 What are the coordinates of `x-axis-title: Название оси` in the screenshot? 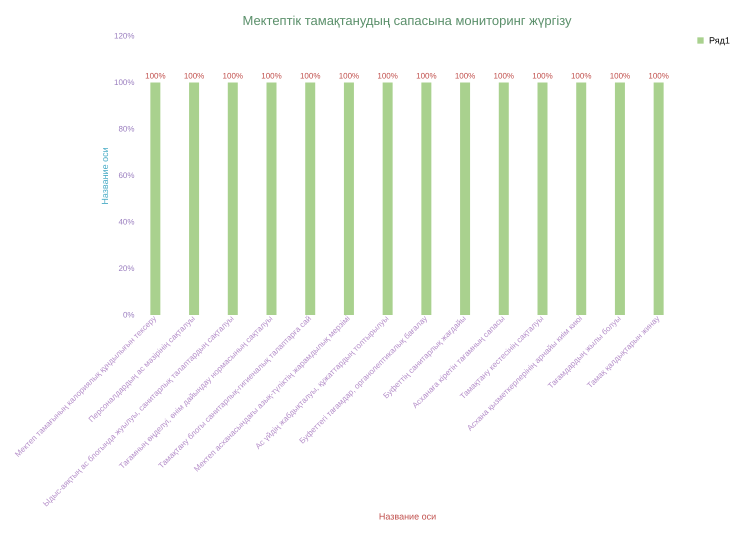 It's located at (407, 516).